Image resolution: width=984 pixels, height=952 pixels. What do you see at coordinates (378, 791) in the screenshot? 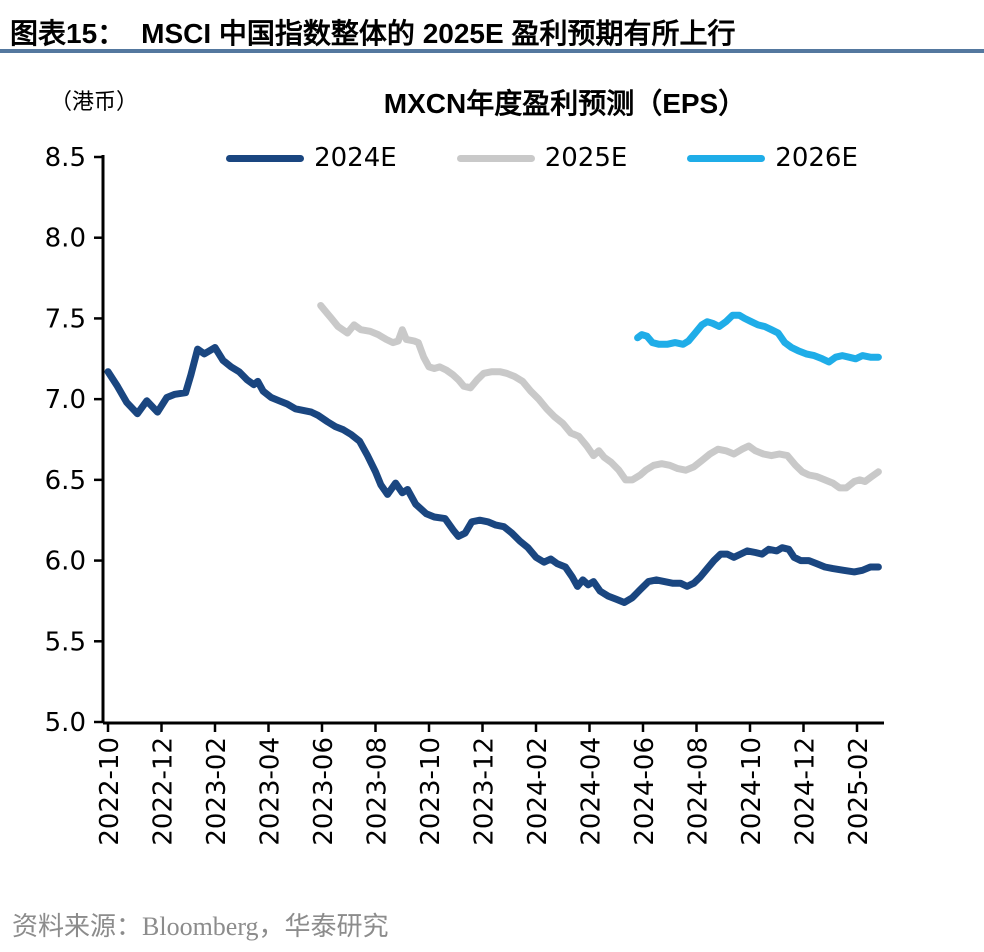
I see `x-tick-label: 2023-08` at bounding box center [378, 791].